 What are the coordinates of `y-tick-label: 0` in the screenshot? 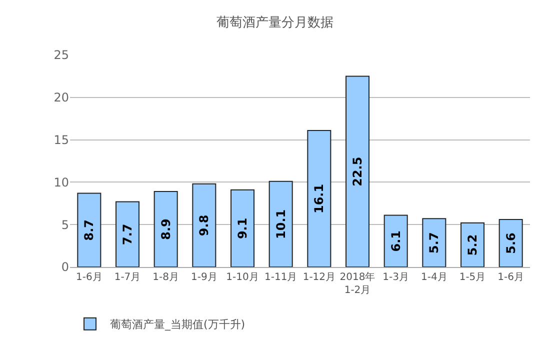 It's located at (65, 267).